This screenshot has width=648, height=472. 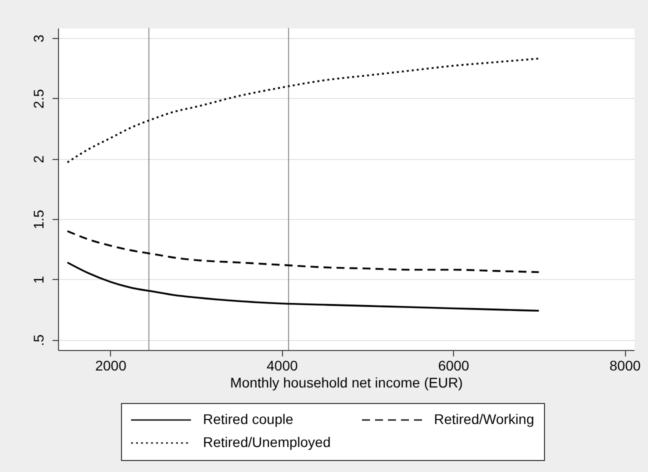 What do you see at coordinates (484, 419) in the screenshot?
I see `legend-label: Retired/Working` at bounding box center [484, 419].